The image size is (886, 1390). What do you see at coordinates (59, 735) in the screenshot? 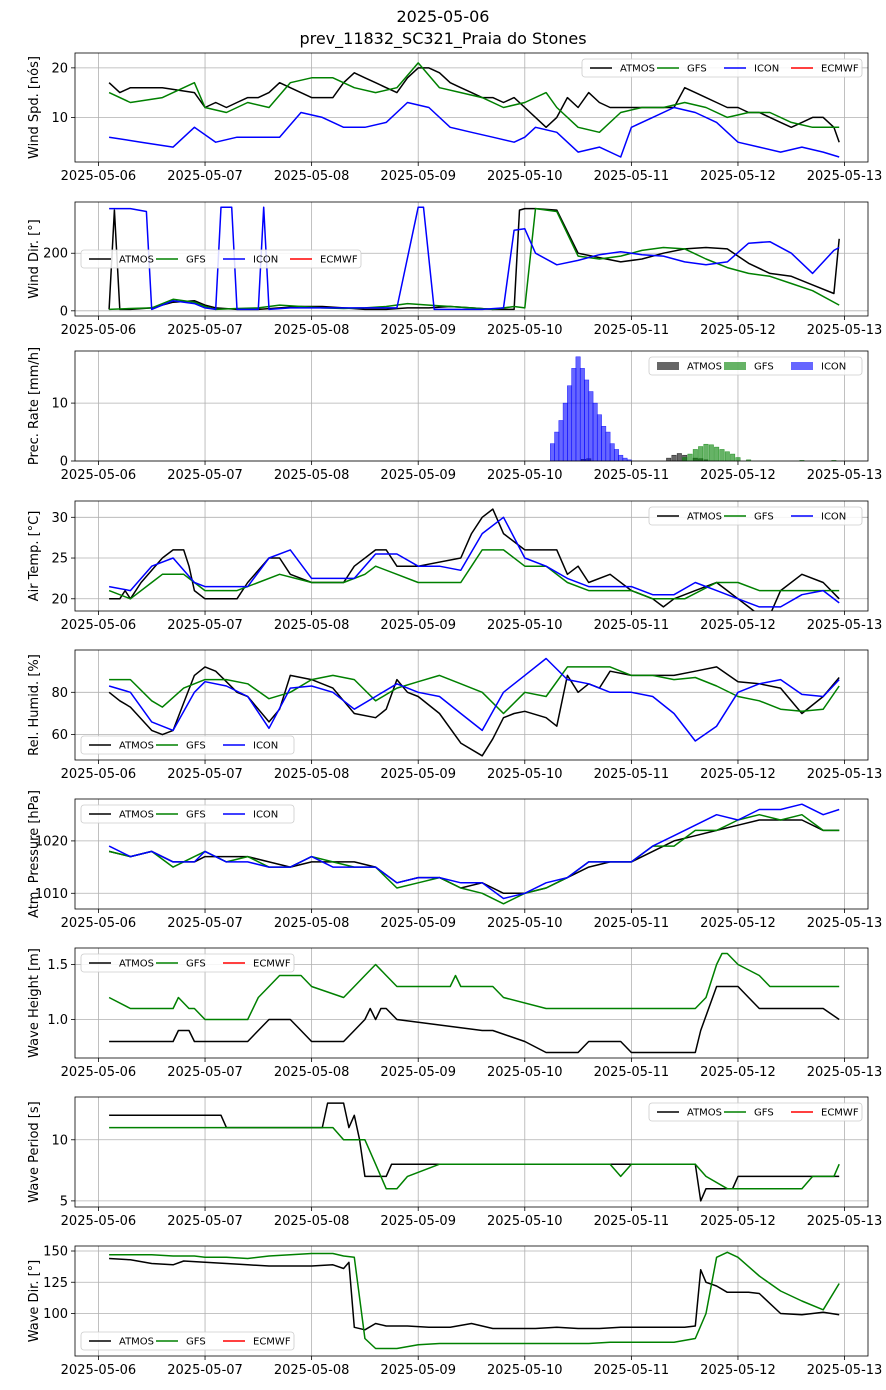
I see `y-tick-label: 60` at bounding box center [59, 735].